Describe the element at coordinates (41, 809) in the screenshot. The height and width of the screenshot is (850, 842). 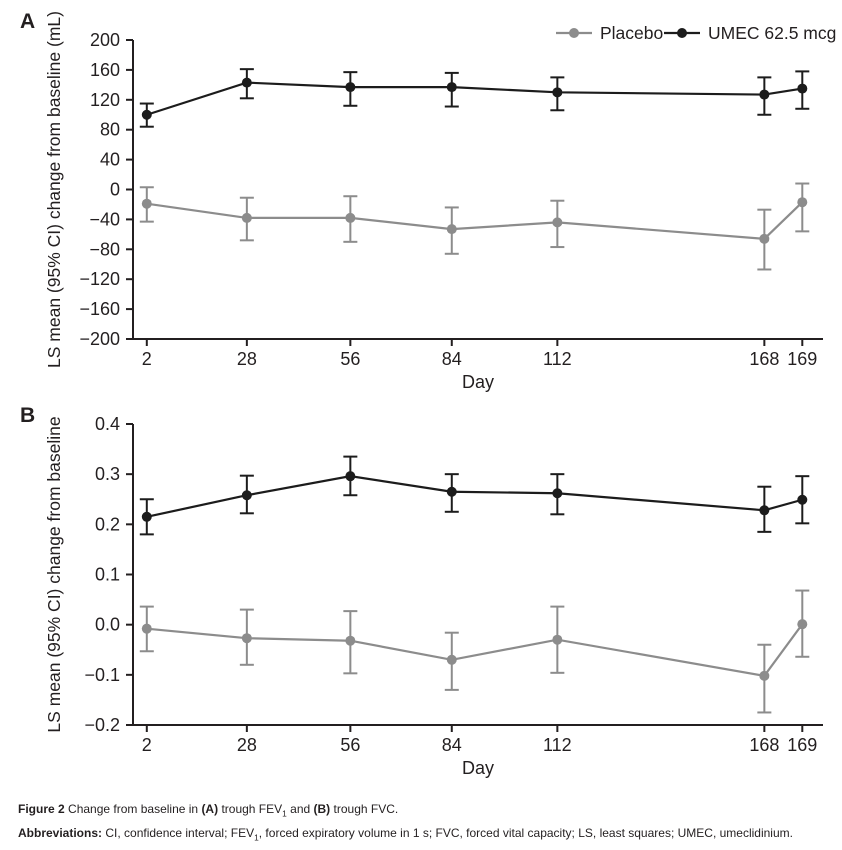
I see `caption-segment: Figure 2` at that location.